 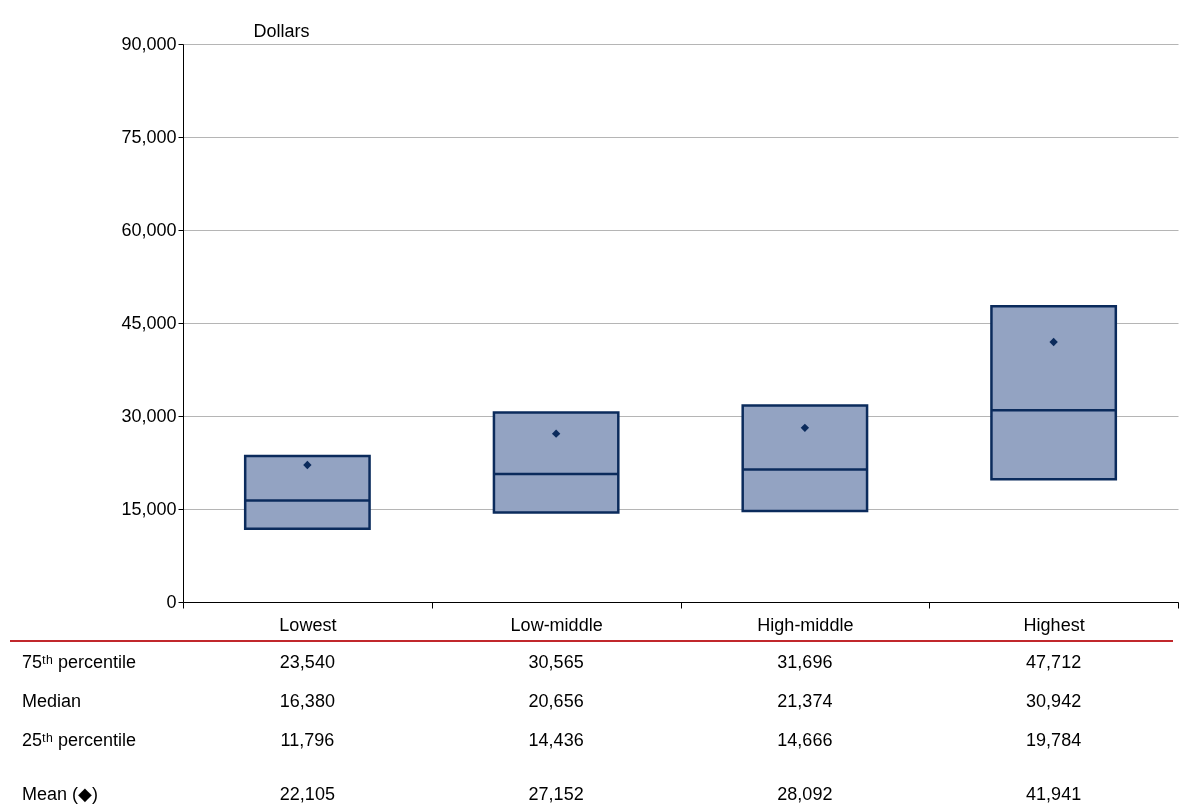 What do you see at coordinates (307, 662) in the screenshot?
I see `text: 23,540` at bounding box center [307, 662].